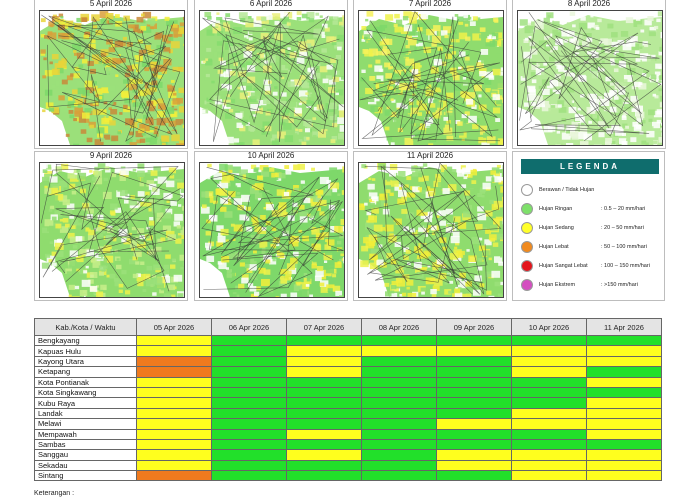 The width and height of the screenshot is (700, 500). I want to click on map-panel-6: 10 April 2026, so click(271, 226).